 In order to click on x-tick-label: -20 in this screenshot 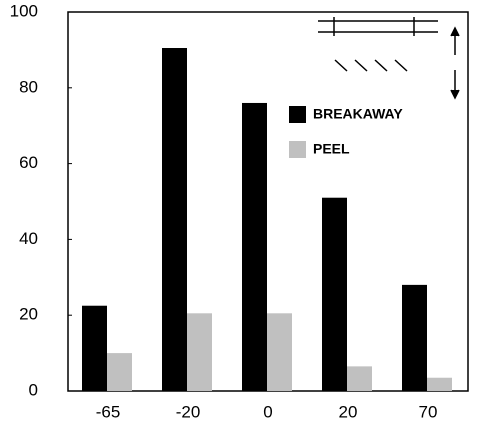, I will do `click(188, 411)`.